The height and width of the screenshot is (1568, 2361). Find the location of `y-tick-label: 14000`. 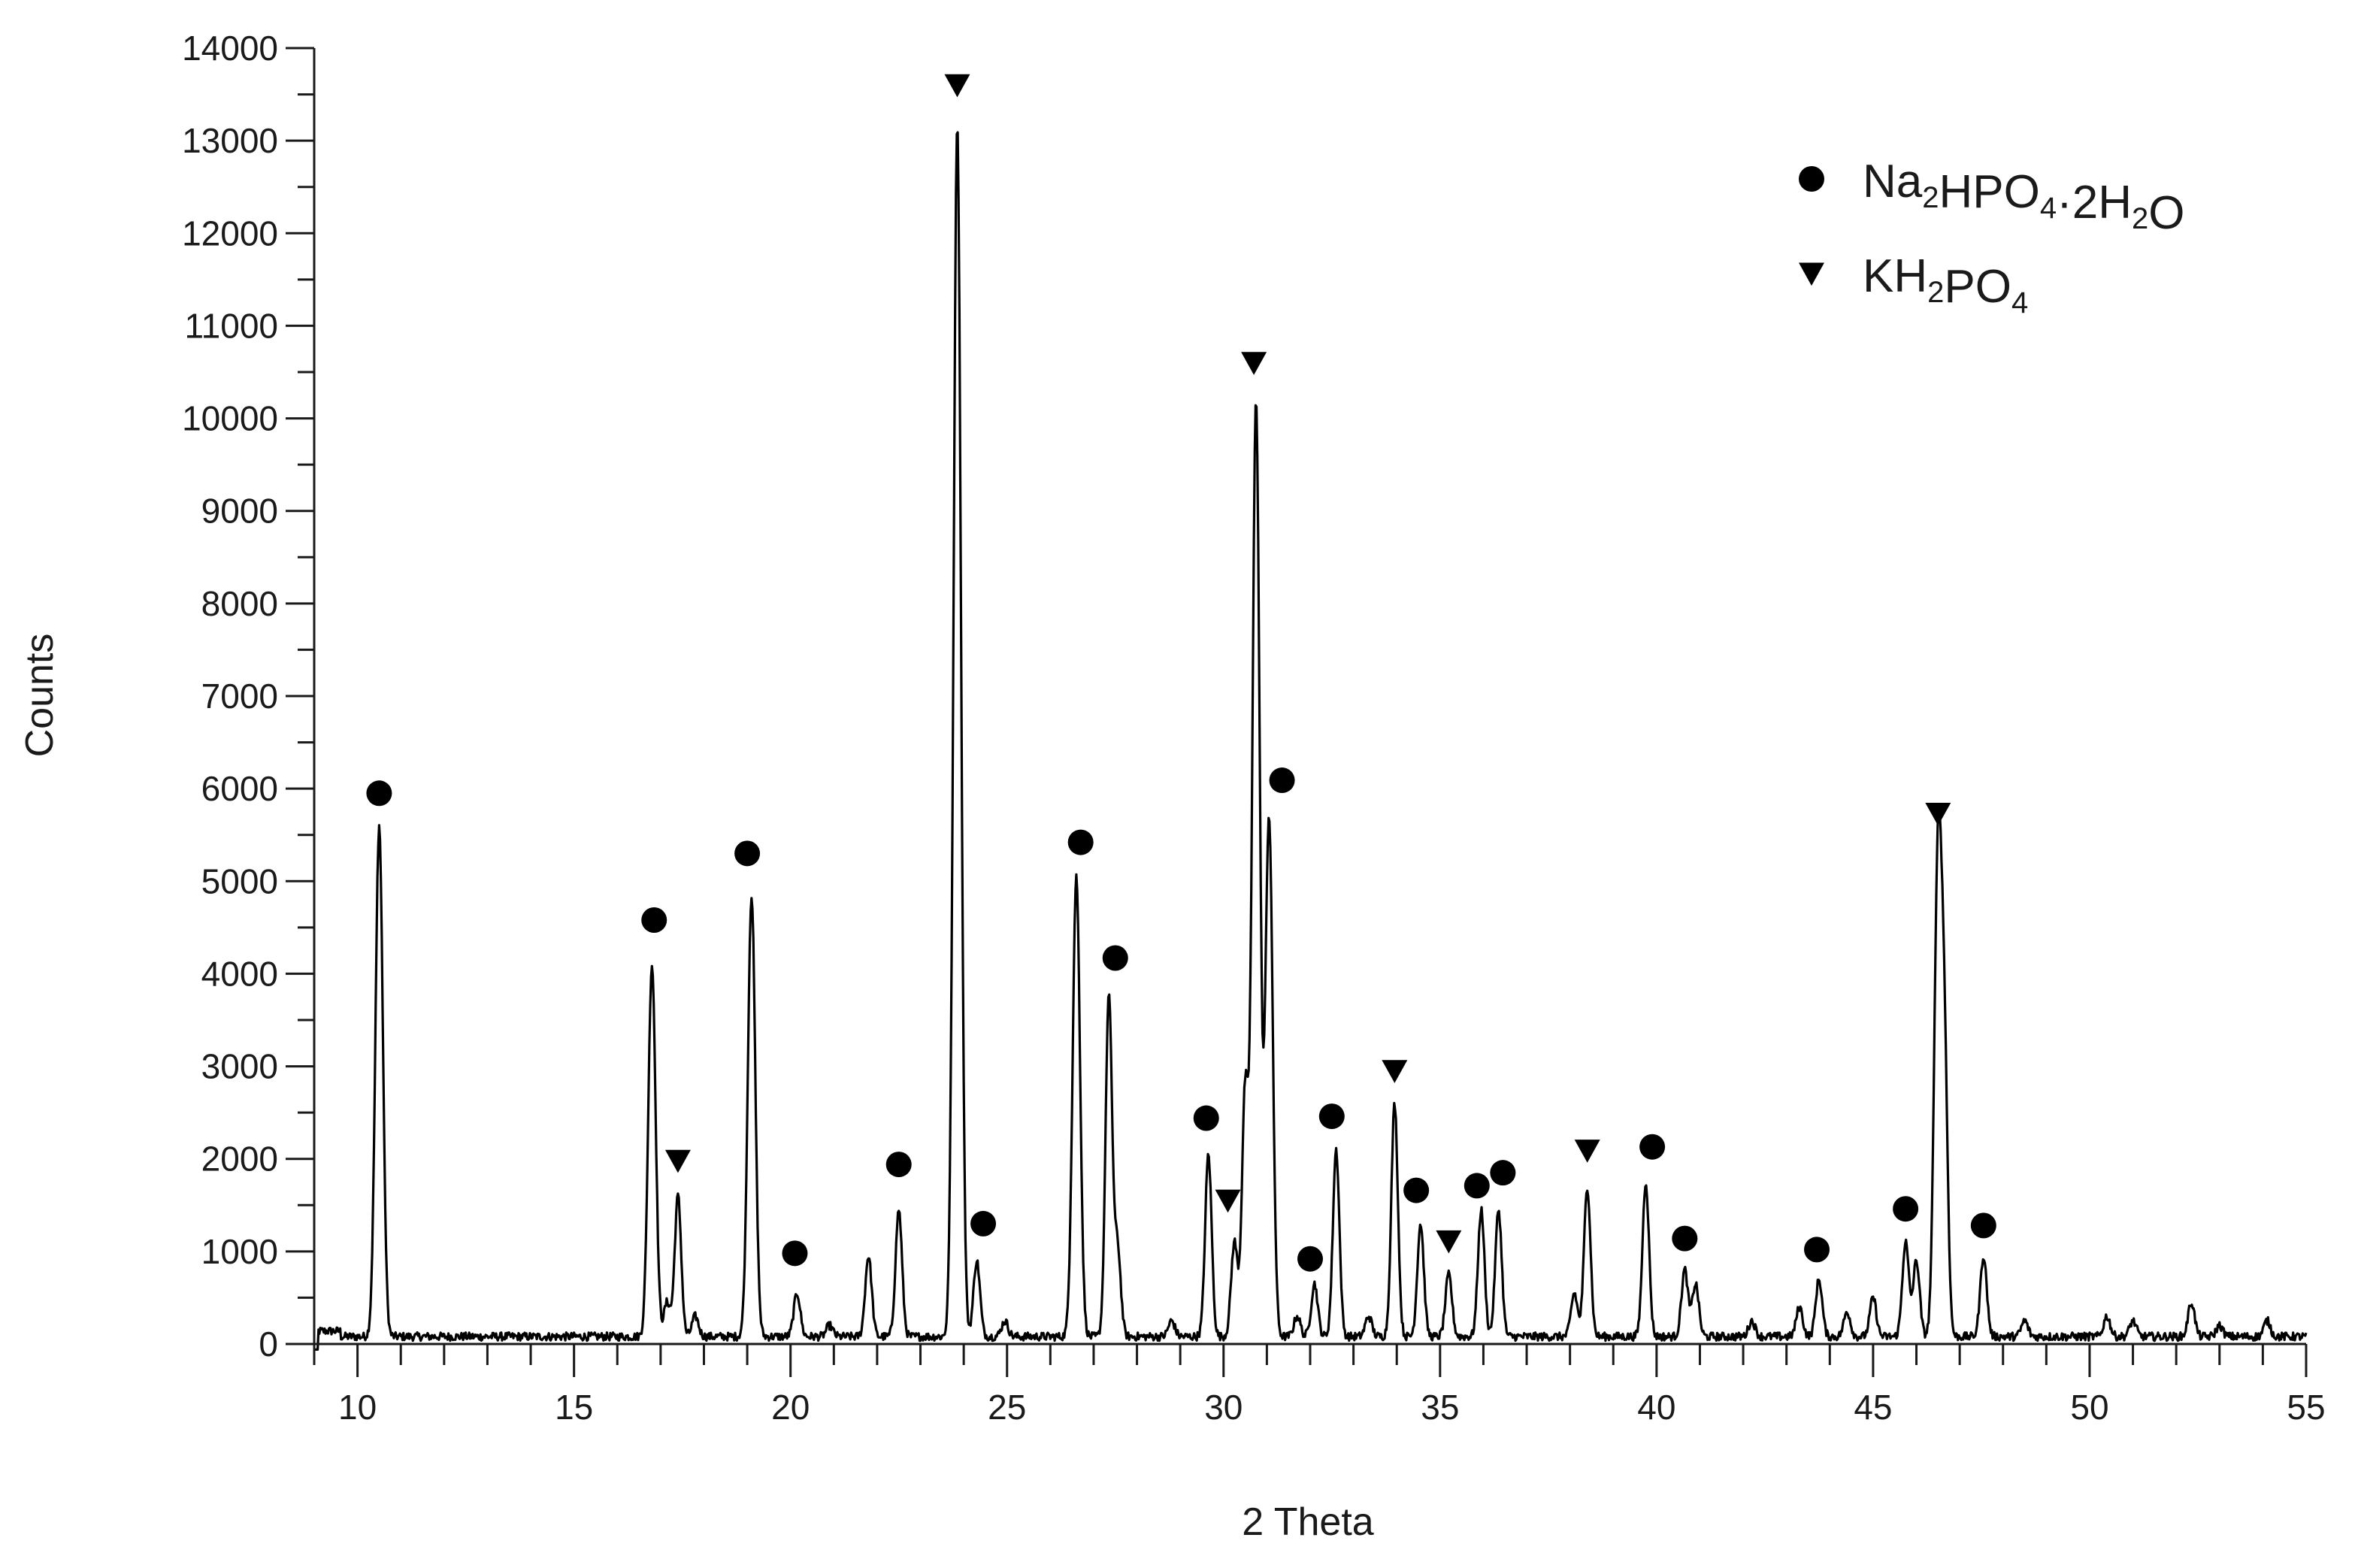

y-tick-label: 14000 is located at coordinates (230, 48).